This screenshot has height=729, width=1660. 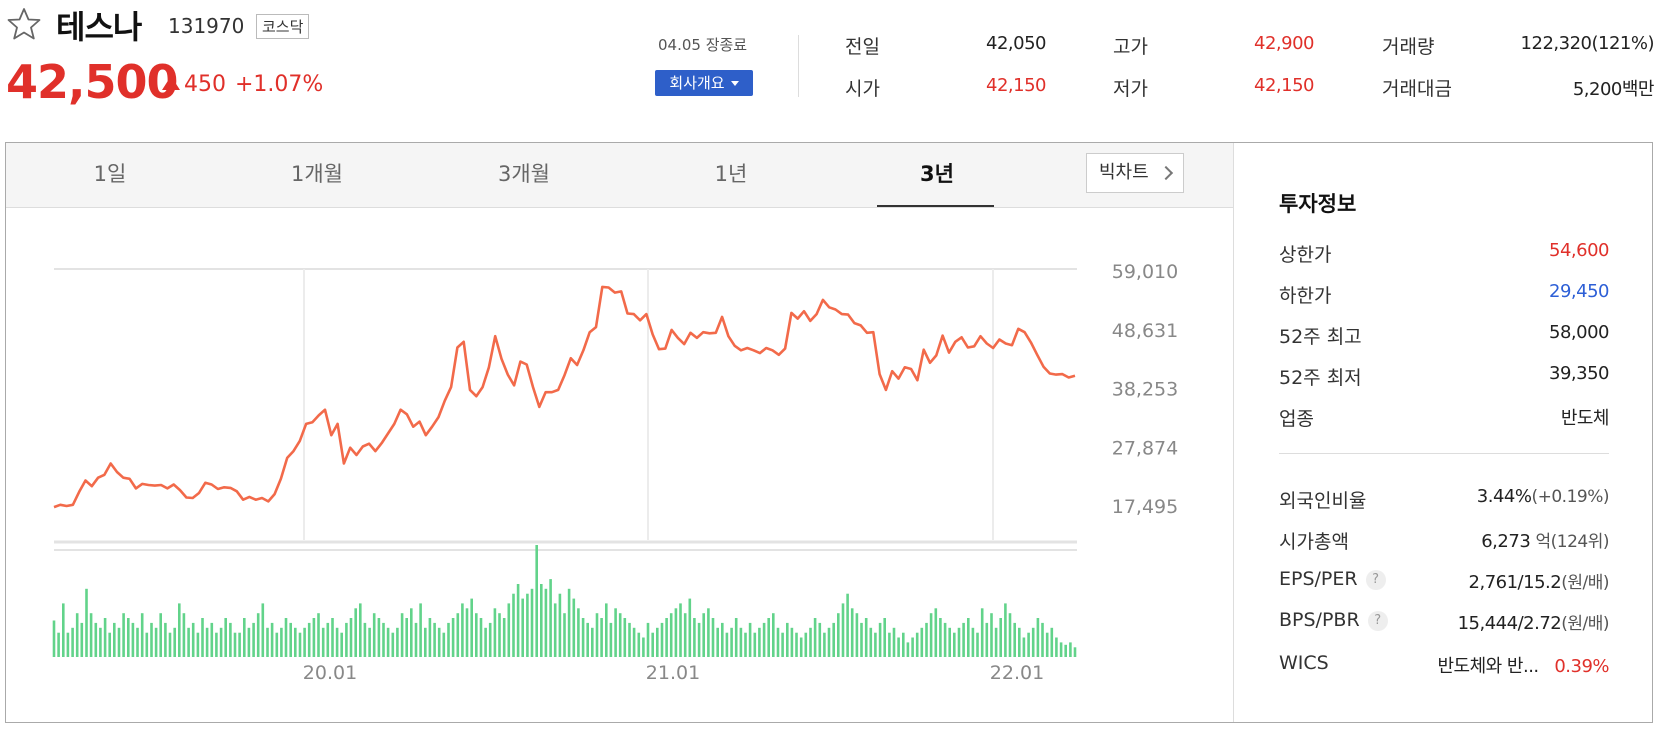 What do you see at coordinates (1579, 332) in the screenshot?
I see `invest-value-52w-high: 58,000` at bounding box center [1579, 332].